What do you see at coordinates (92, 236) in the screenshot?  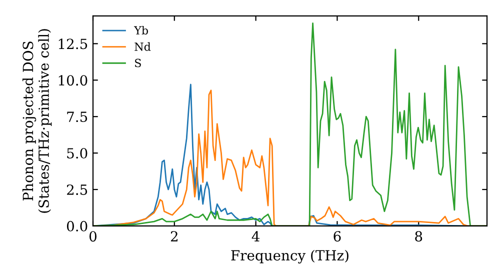 I see `x-tick-label: 0` at bounding box center [92, 236].